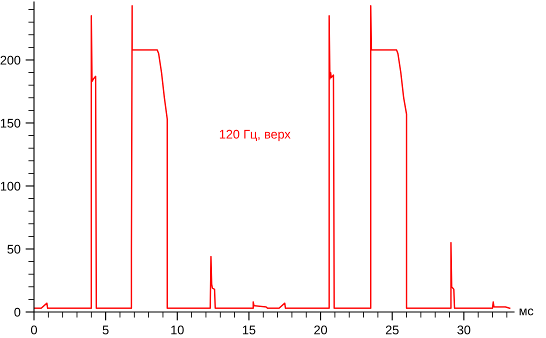 Image resolution: width=546 pixels, height=338 pixels. What do you see at coordinates (177, 330) in the screenshot?
I see `x-tick-label: 10` at bounding box center [177, 330].